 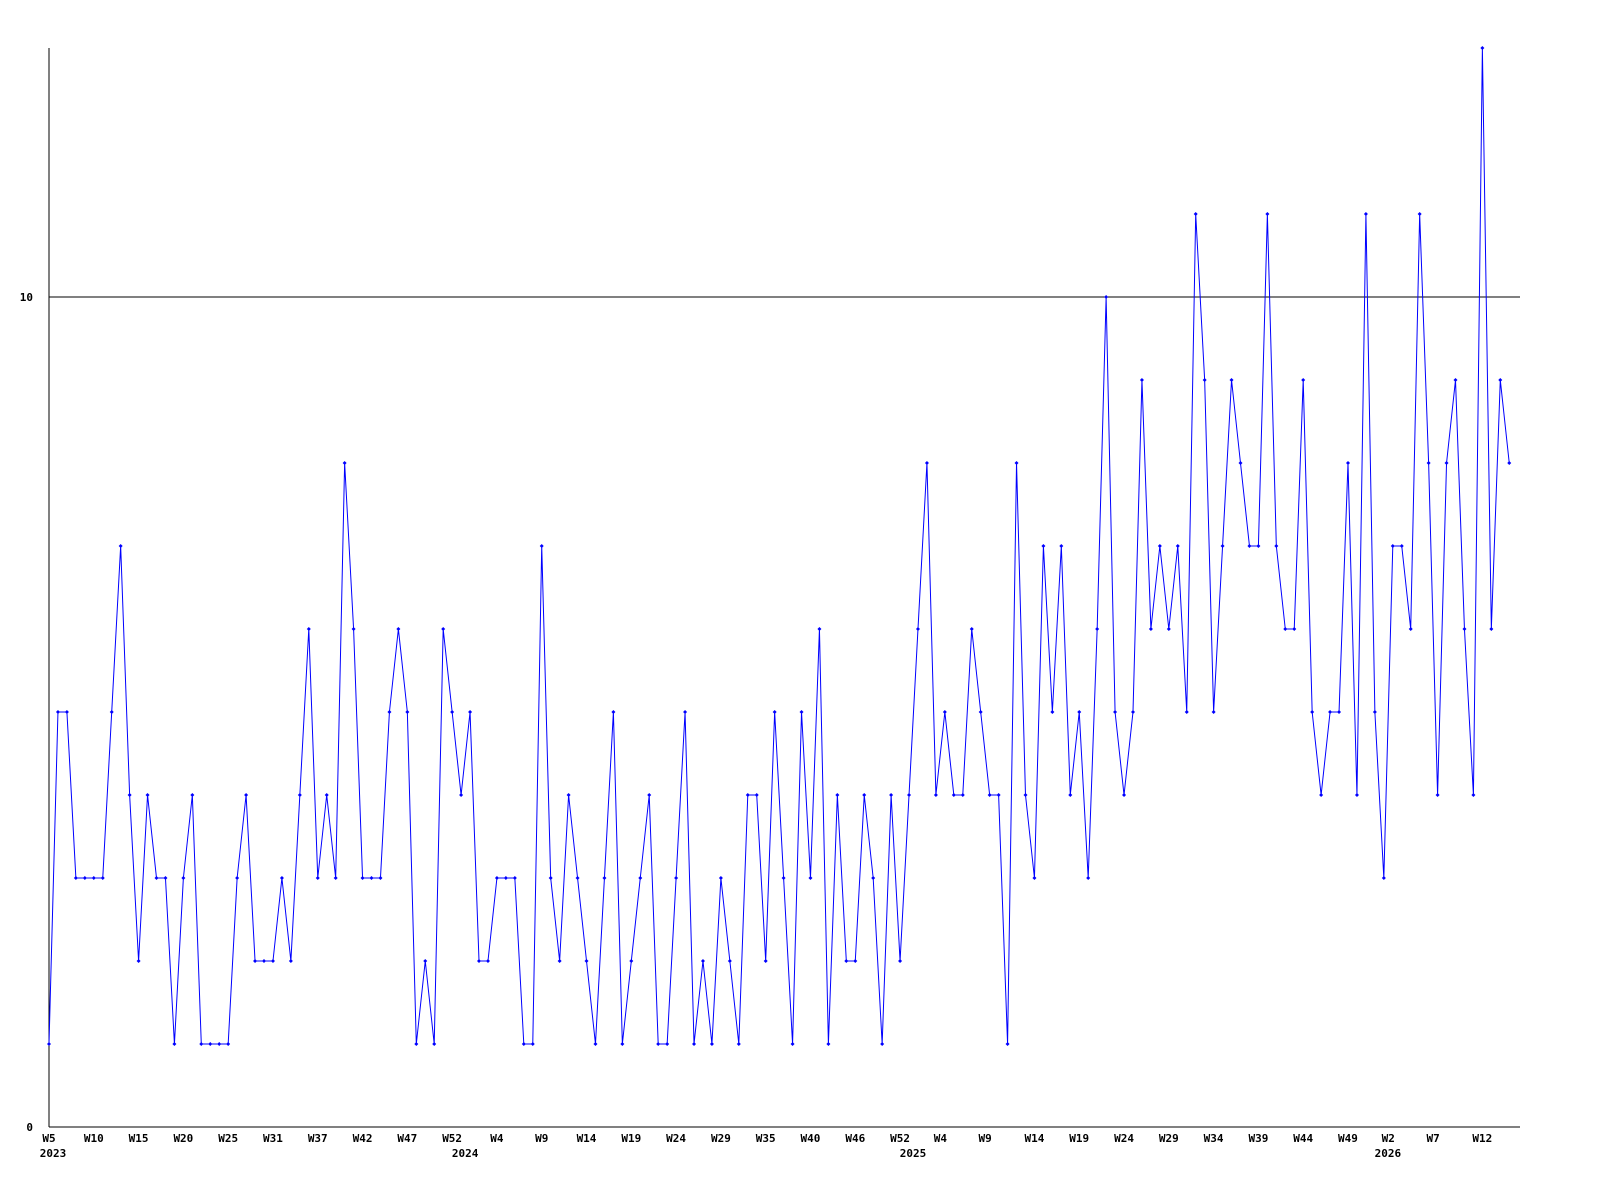 What do you see at coordinates (48, 1138) in the screenshot?
I see `x-tick-label: W5` at bounding box center [48, 1138].